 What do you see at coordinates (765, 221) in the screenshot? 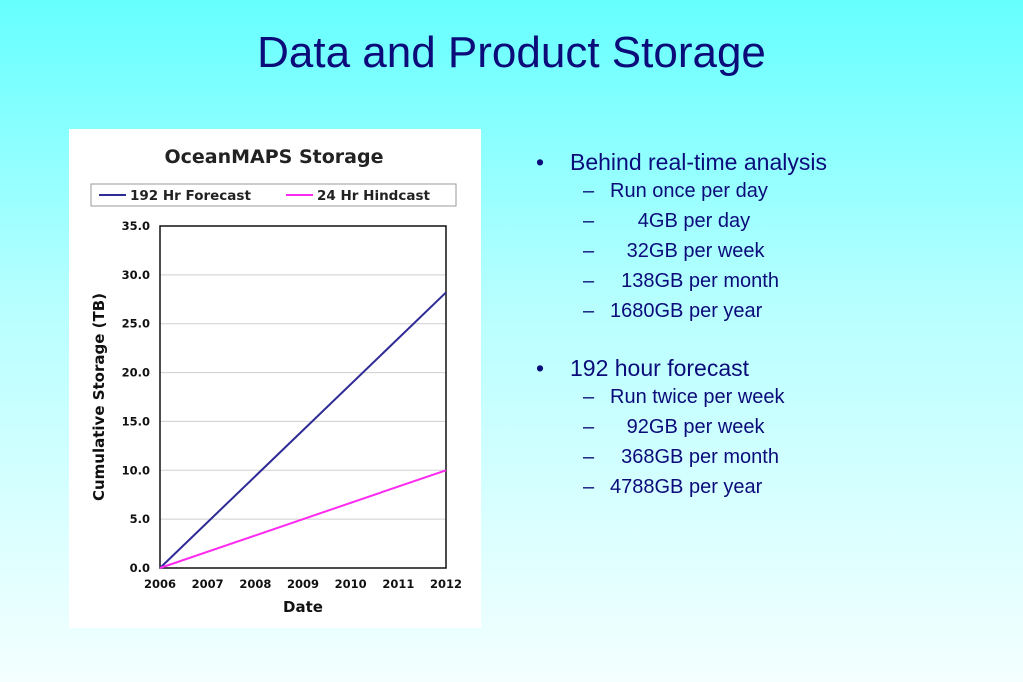
I see `sub-item: – 4GB per day` at bounding box center [765, 221].